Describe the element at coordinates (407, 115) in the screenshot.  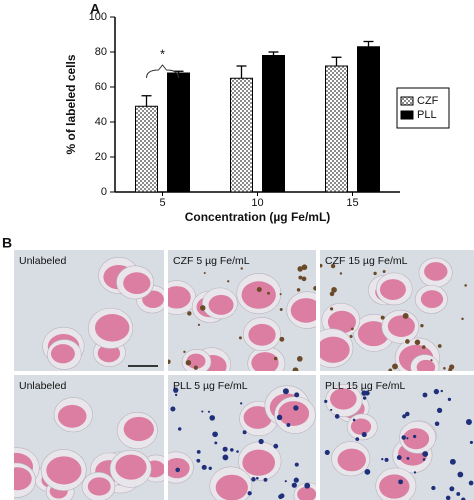
I see `legend-swatch` at that location.